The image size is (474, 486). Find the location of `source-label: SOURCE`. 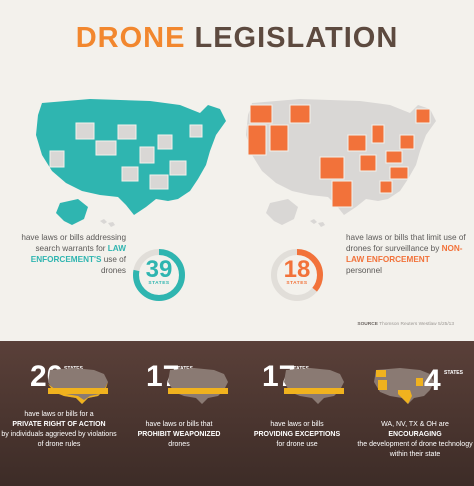

source-label: SOURCE is located at coordinates (367, 324).